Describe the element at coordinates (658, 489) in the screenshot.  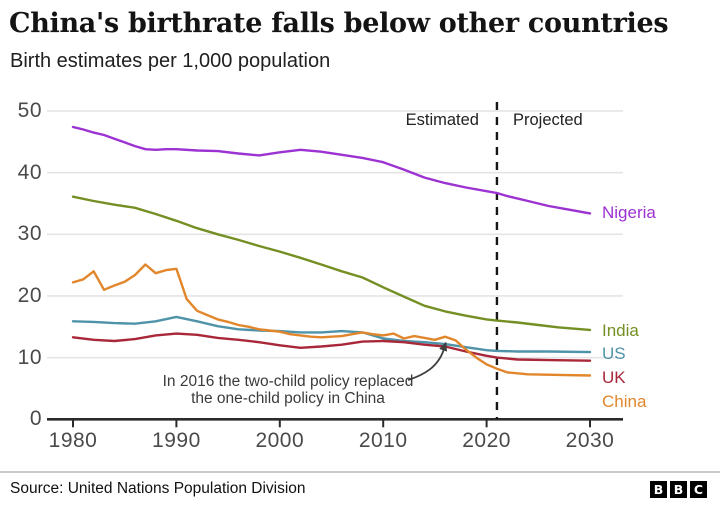
I see `bbc-logo-block-b1: B` at that location.